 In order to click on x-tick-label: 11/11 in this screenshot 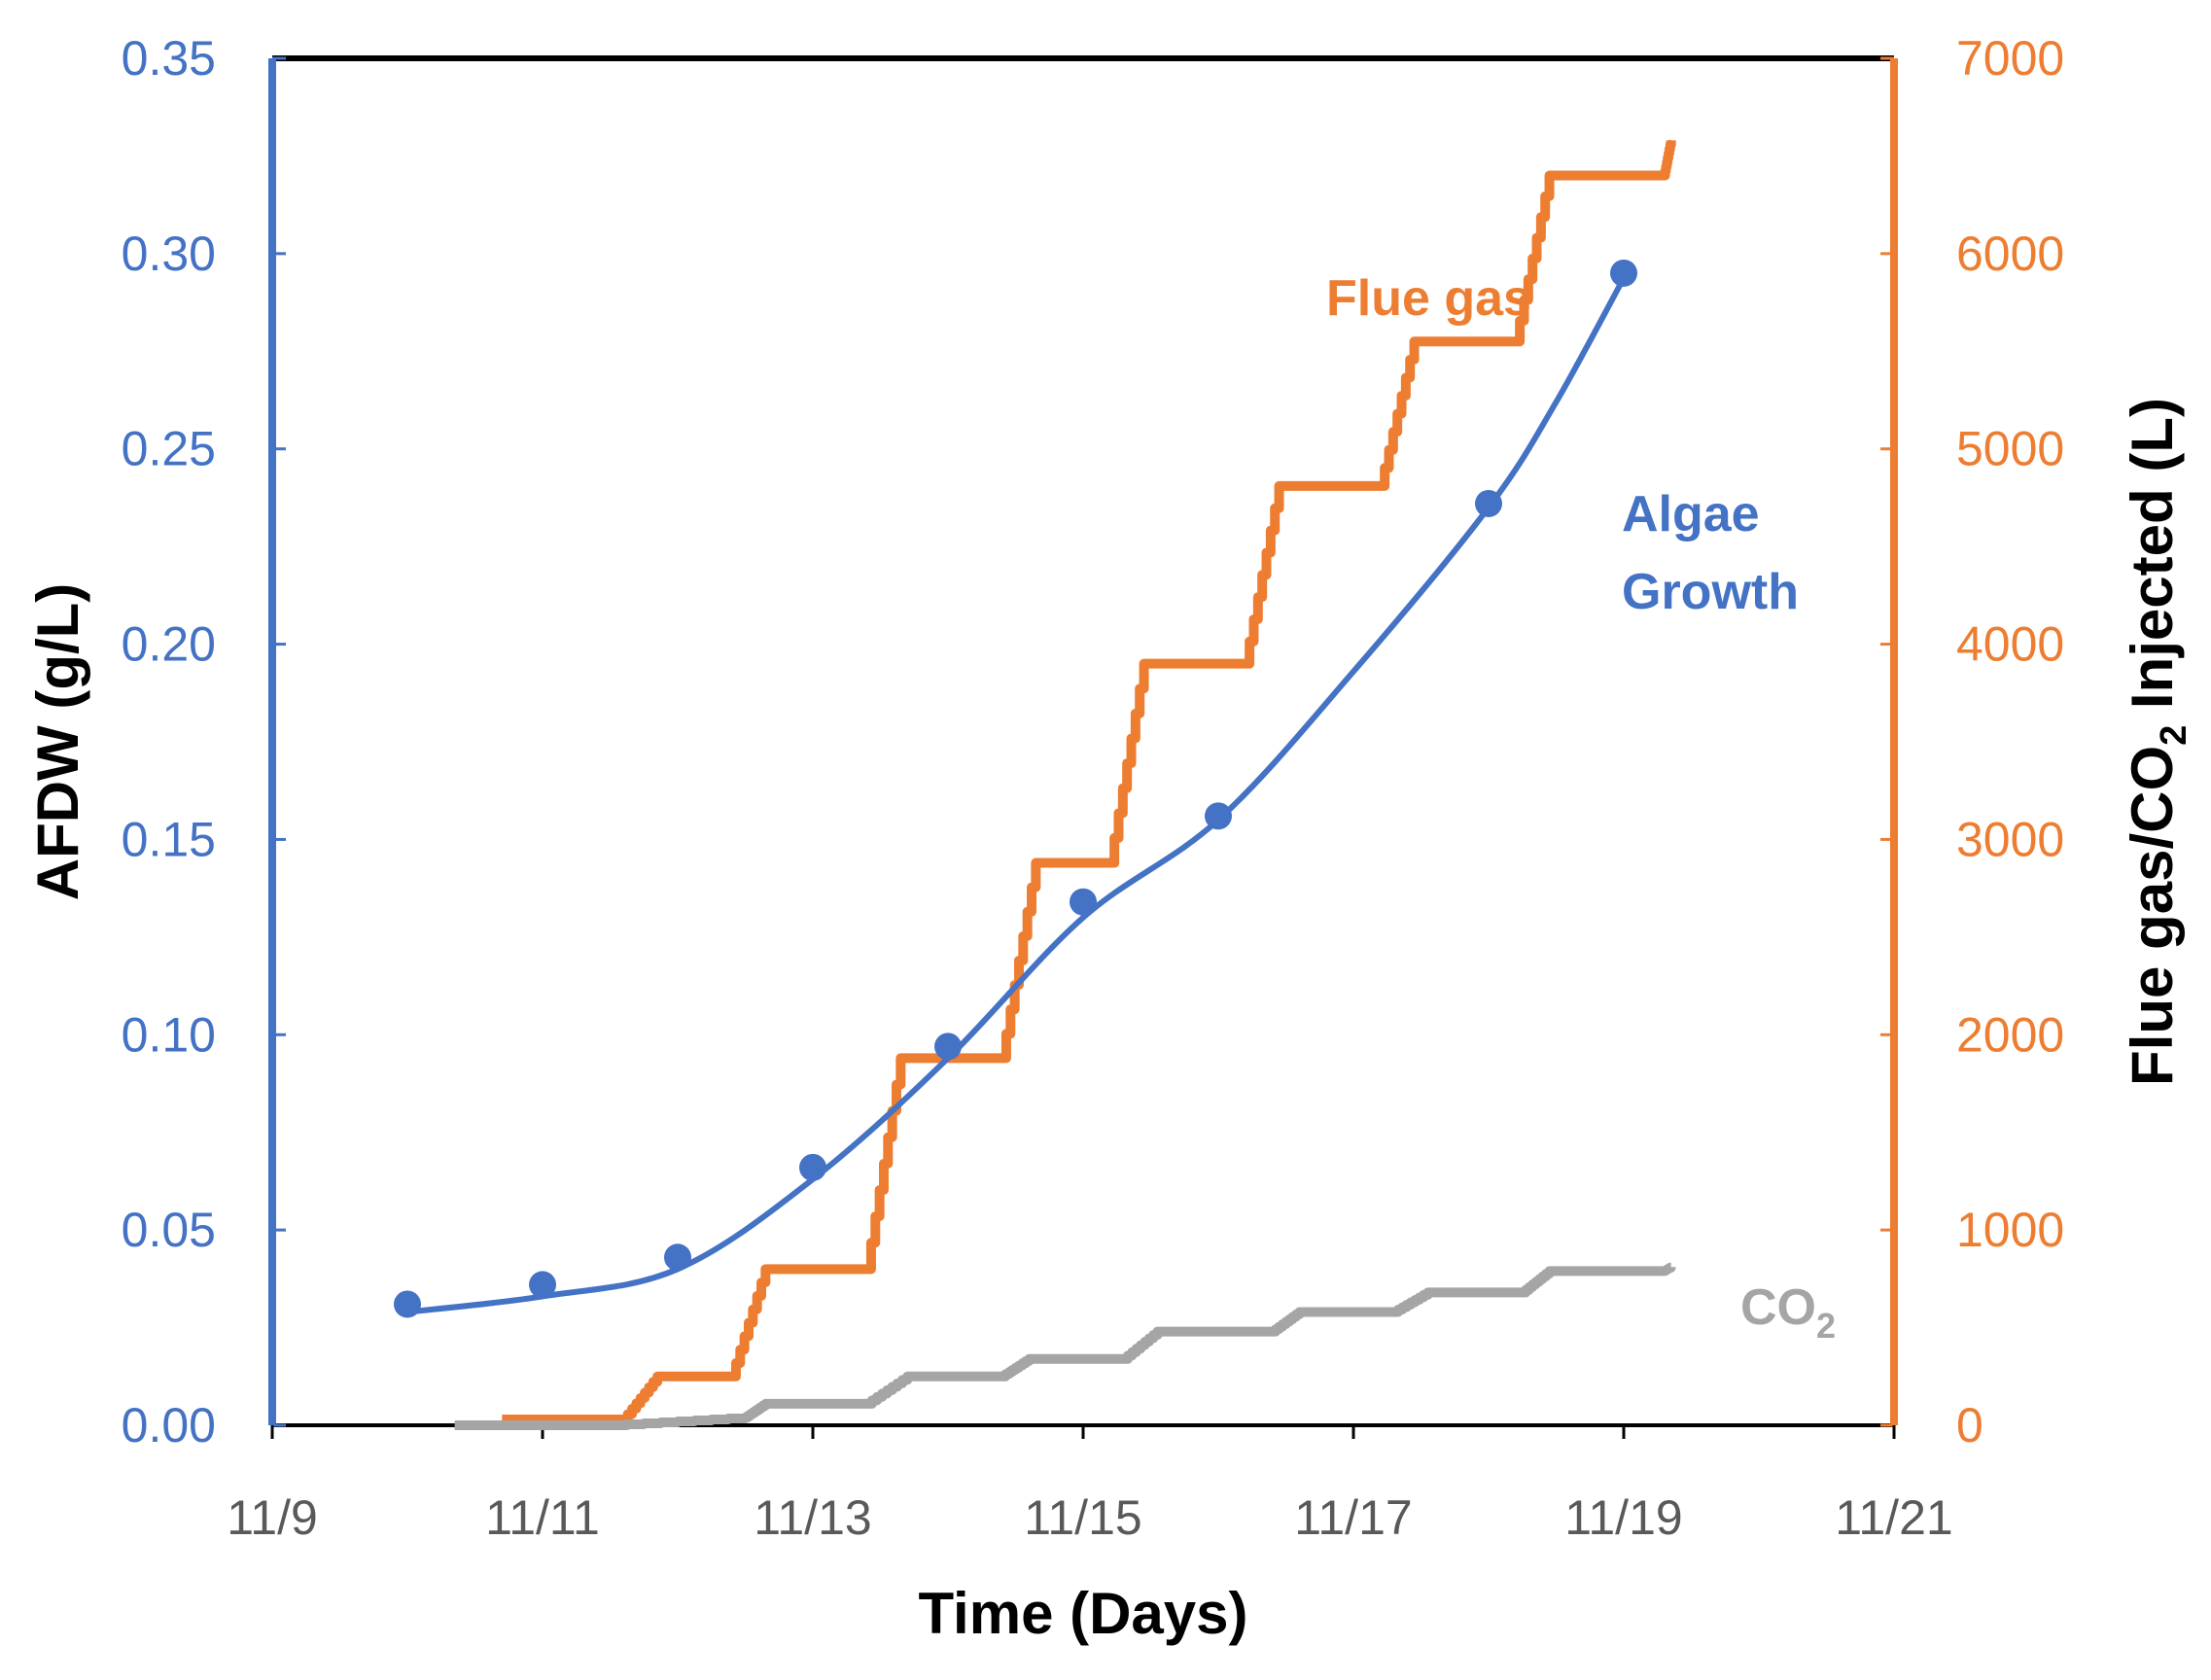, I will do `click(542, 1517)`.